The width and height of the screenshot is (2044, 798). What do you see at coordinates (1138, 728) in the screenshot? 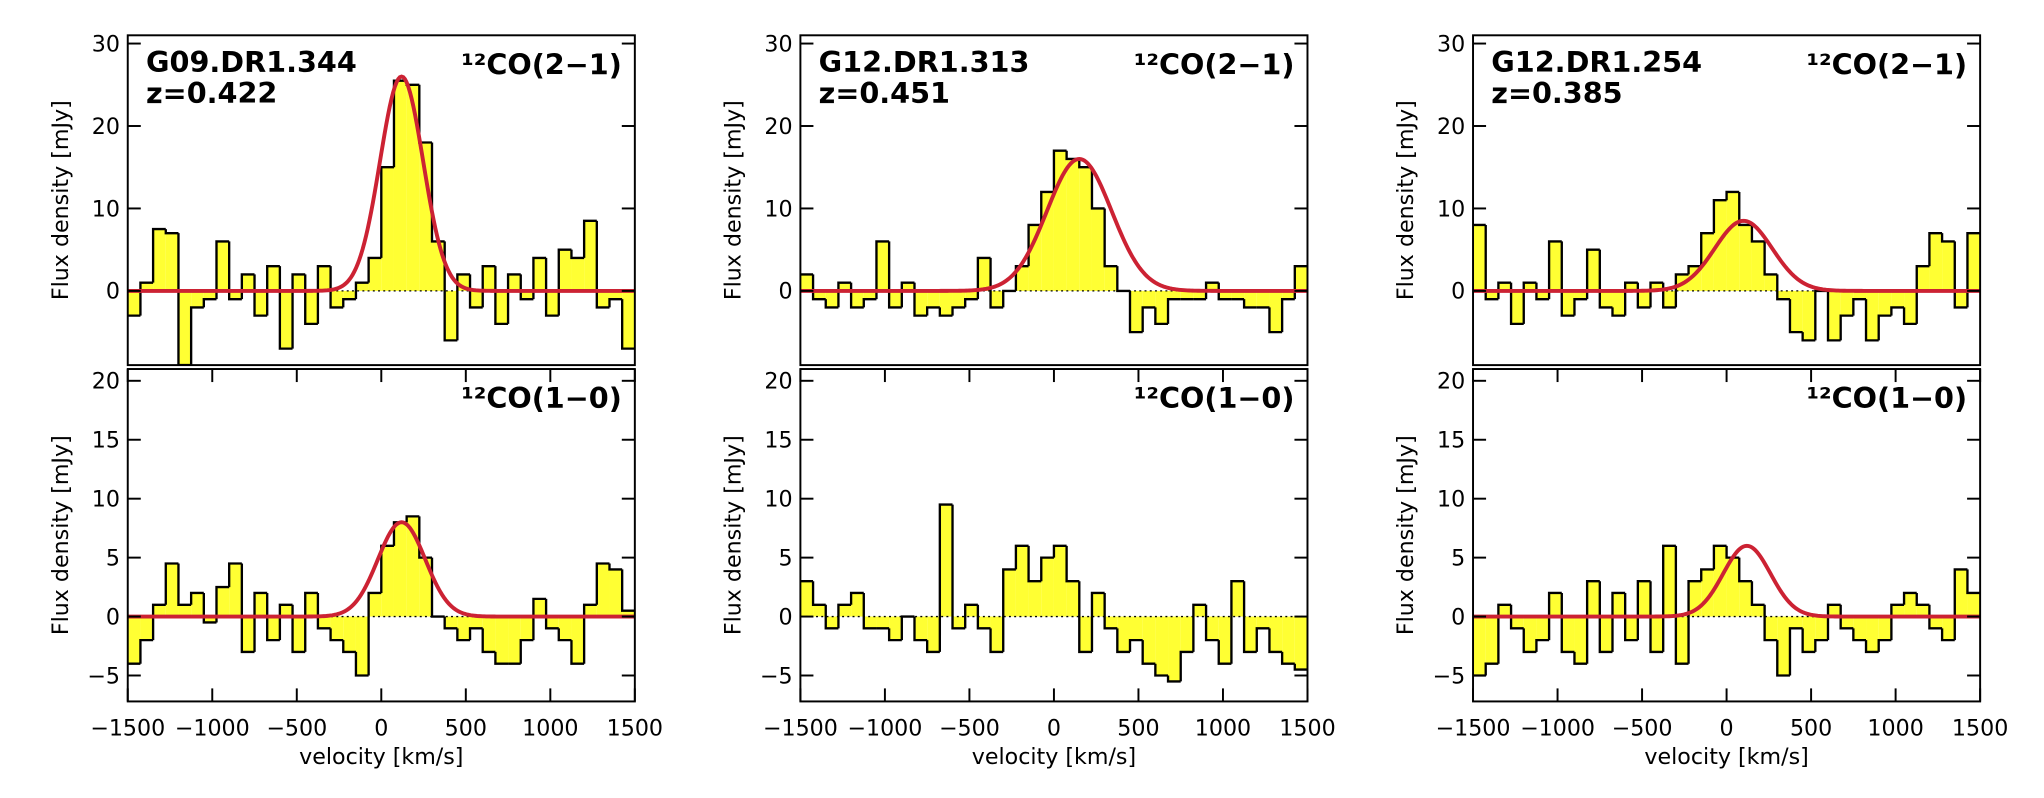
I see `x-tick-label: 500` at bounding box center [1138, 728].